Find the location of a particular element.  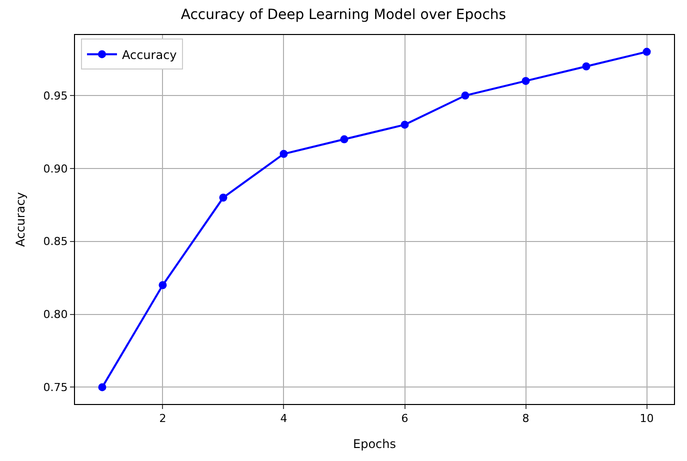

x-tick-label: 4 is located at coordinates (284, 419).